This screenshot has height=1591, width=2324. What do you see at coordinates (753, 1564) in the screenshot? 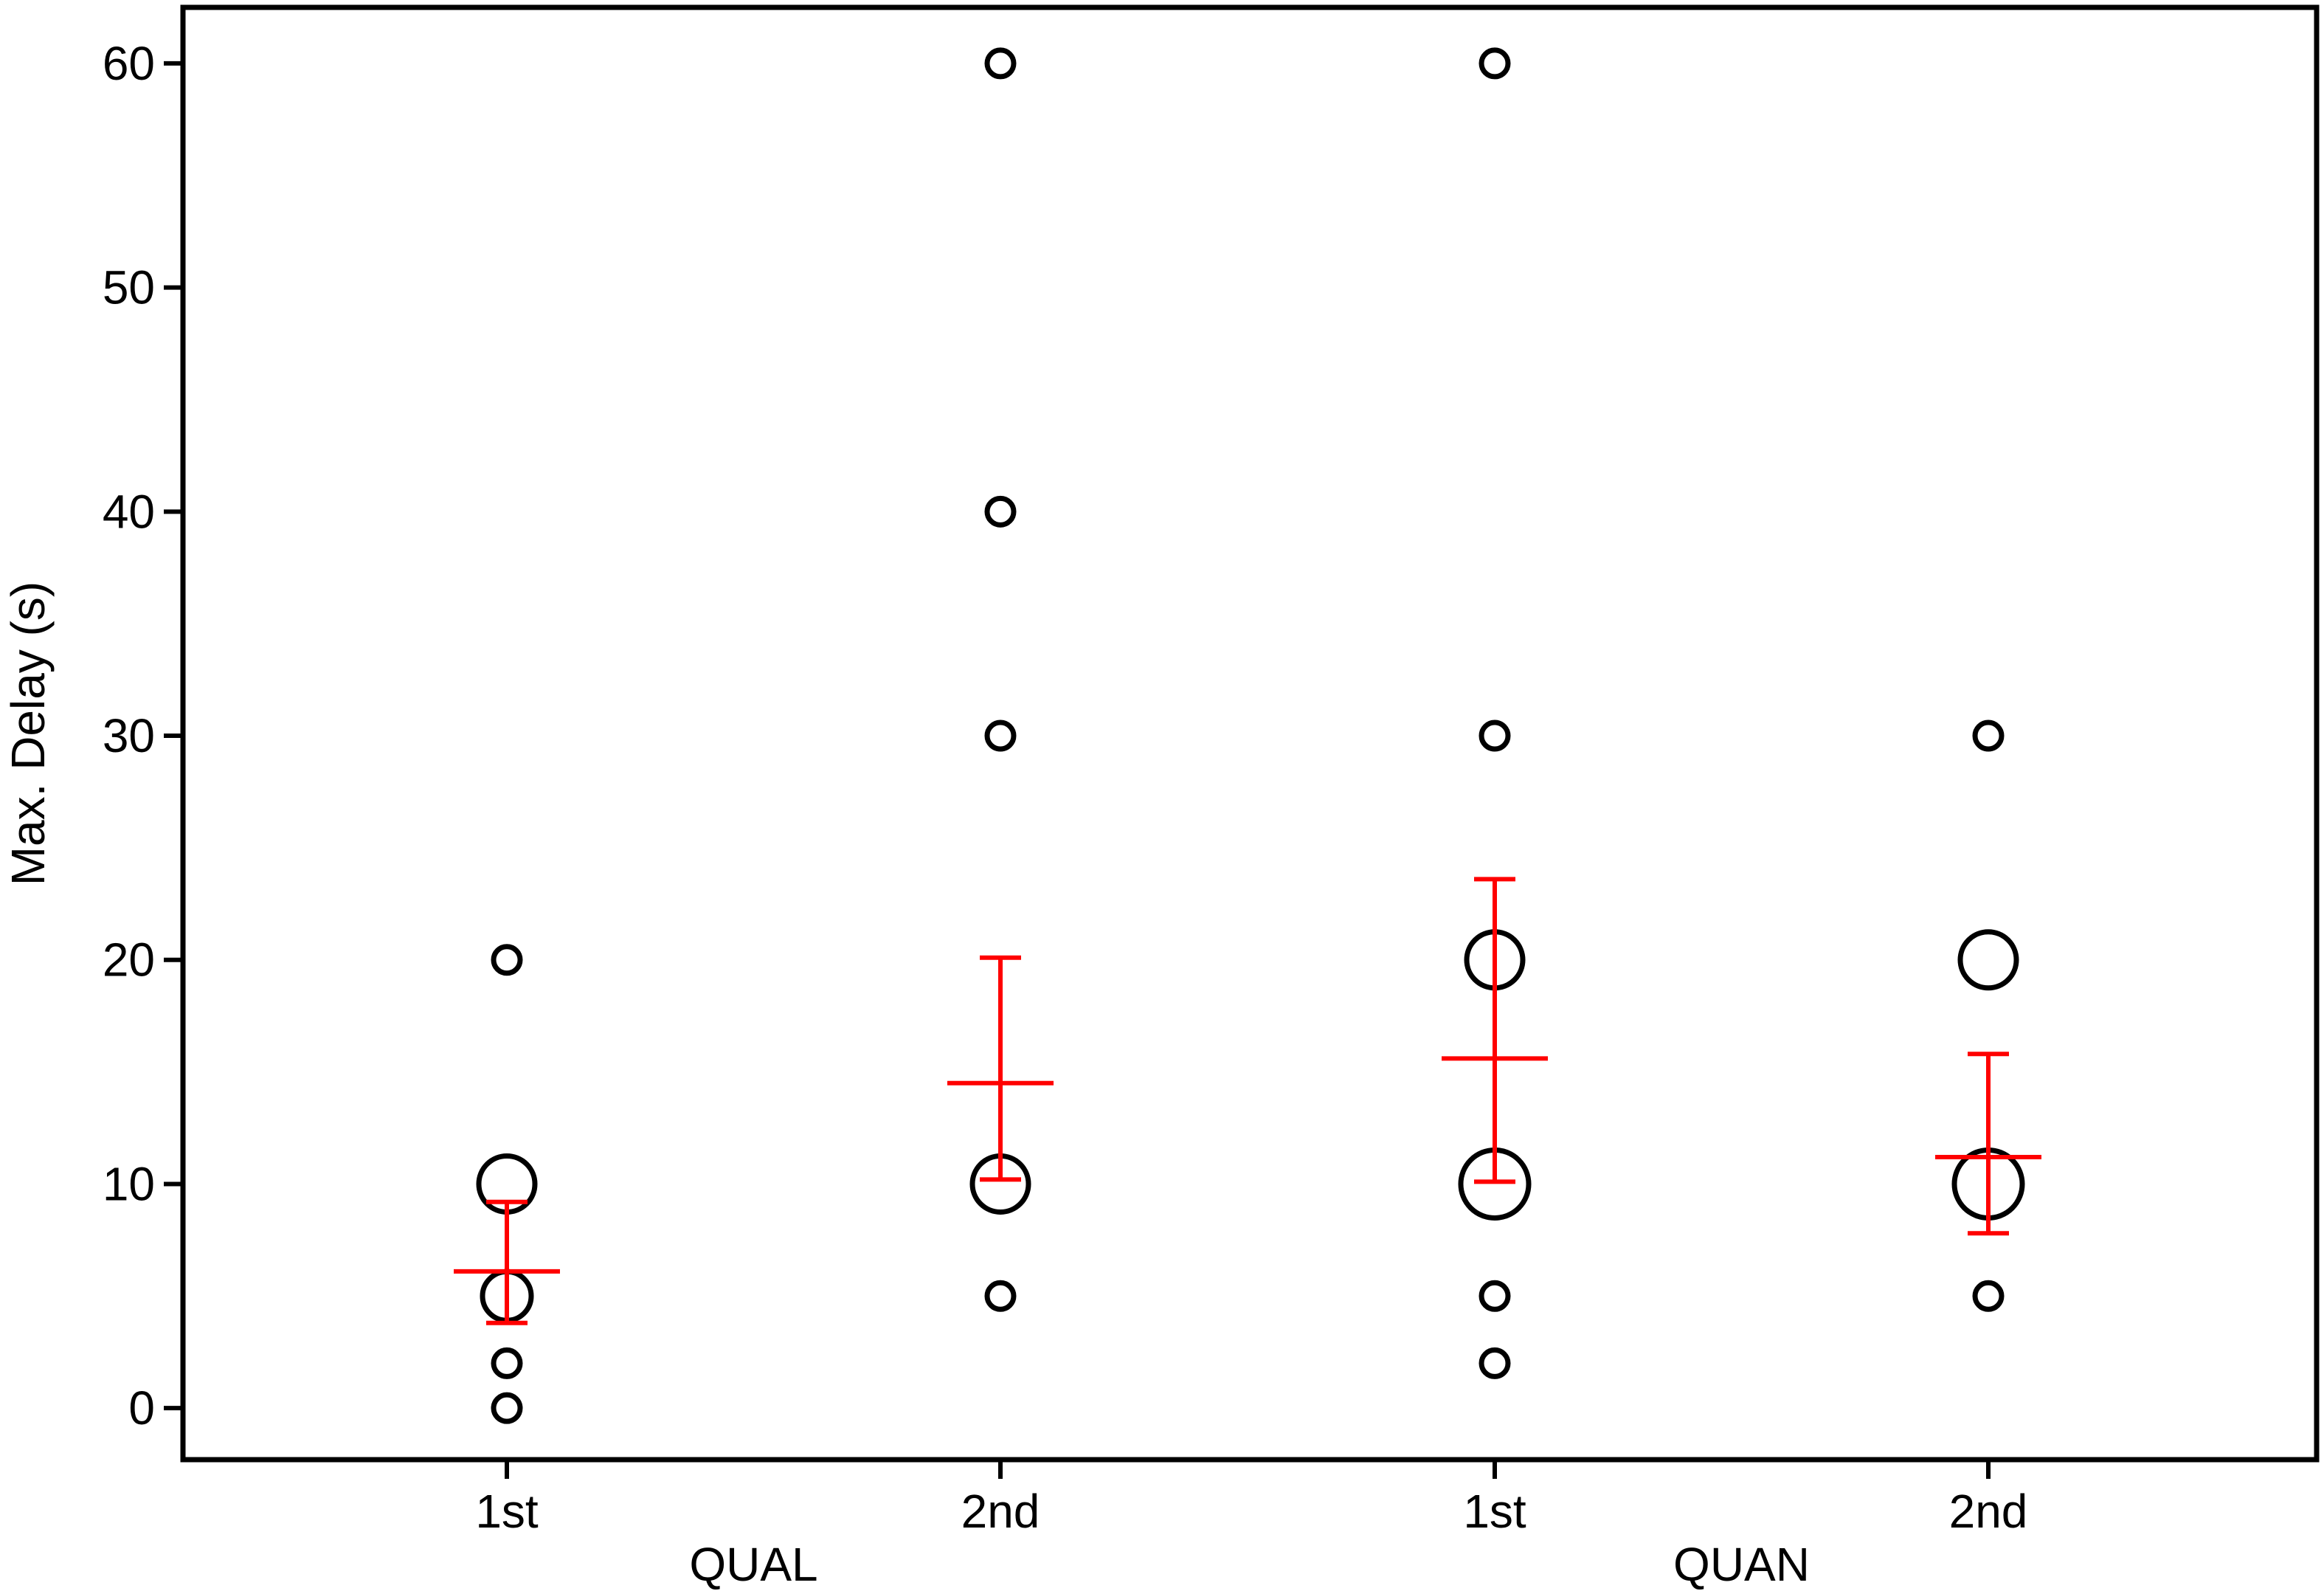
I see `x-group-label: QUAL` at bounding box center [753, 1564].